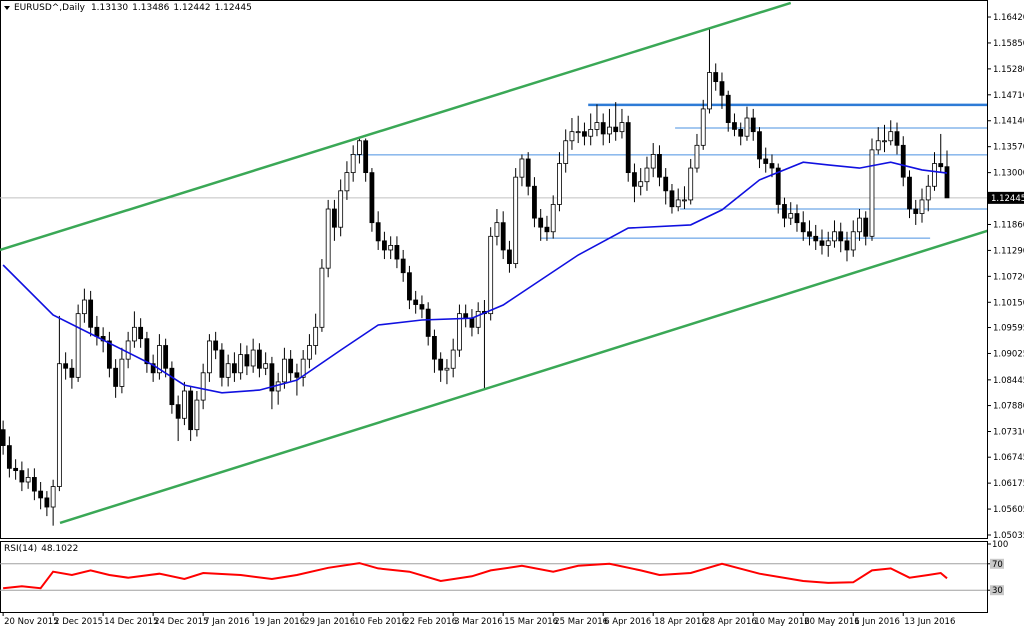 This screenshot has width=1024, height=630. What do you see at coordinates (1008, 96) in the screenshot?
I see `y-tick-label: 1.14710` at bounding box center [1008, 96].